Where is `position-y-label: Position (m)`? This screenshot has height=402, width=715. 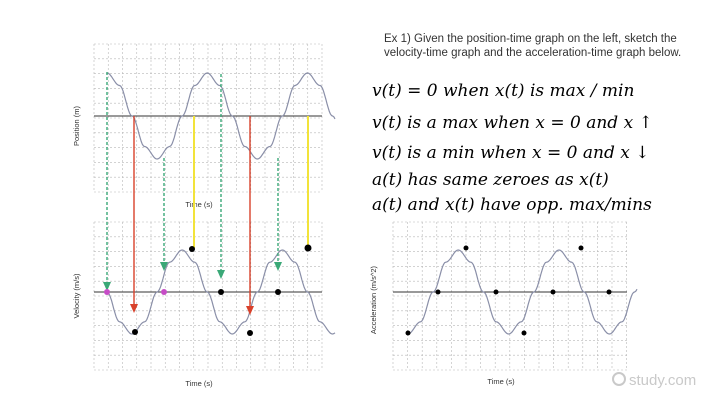
position-y-label: Position (m) is located at coordinates (76, 125).